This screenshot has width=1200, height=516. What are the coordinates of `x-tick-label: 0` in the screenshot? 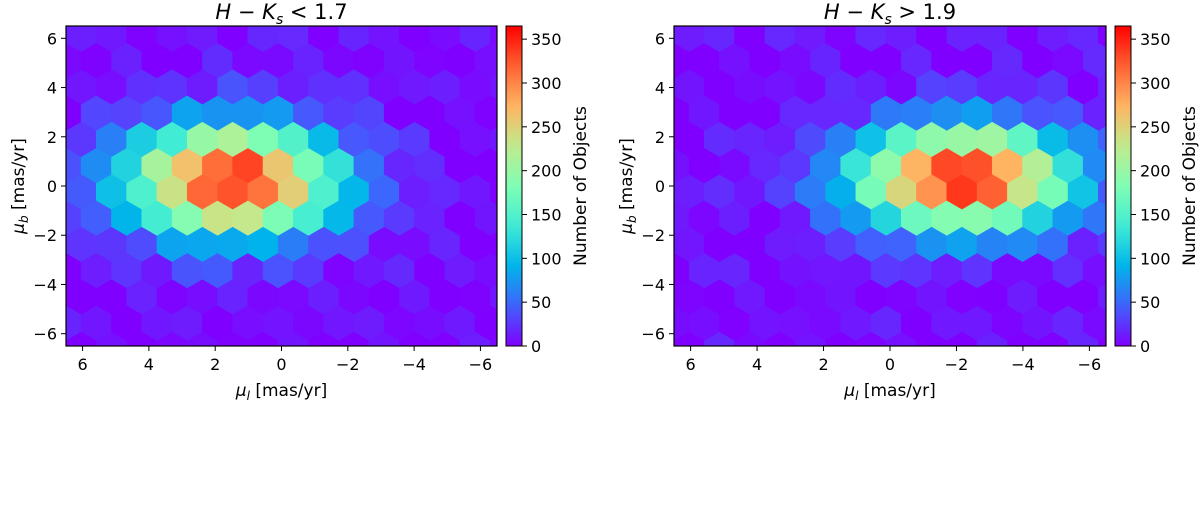 It's located at (890, 364).